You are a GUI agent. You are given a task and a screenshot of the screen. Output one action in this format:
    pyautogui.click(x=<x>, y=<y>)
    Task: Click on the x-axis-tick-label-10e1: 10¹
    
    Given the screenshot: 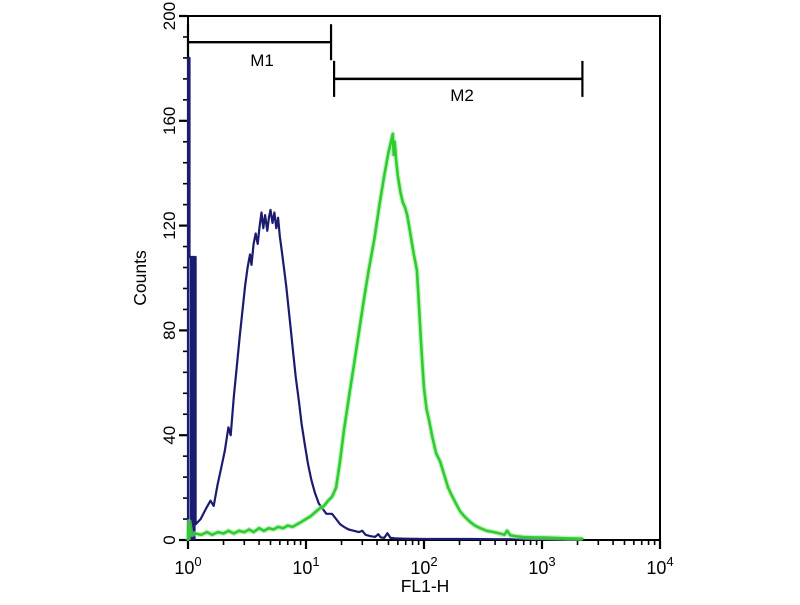 What is the action you would take?
    pyautogui.click(x=305, y=566)
    